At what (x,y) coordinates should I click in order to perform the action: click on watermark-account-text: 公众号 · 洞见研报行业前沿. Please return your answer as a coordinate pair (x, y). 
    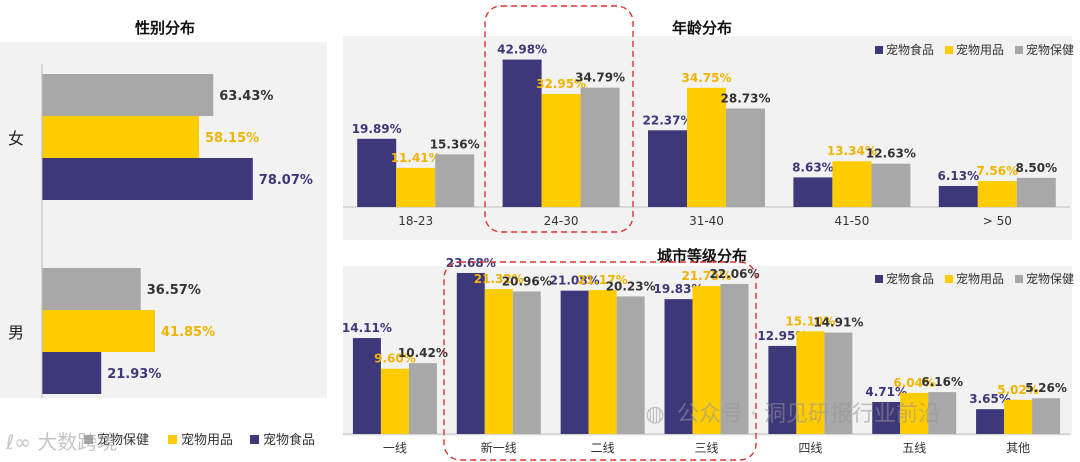
    Looking at the image, I should click on (808, 414).